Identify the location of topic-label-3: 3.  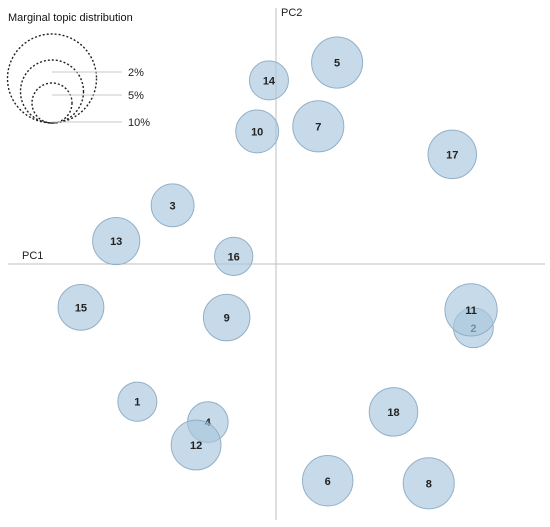
(173, 206).